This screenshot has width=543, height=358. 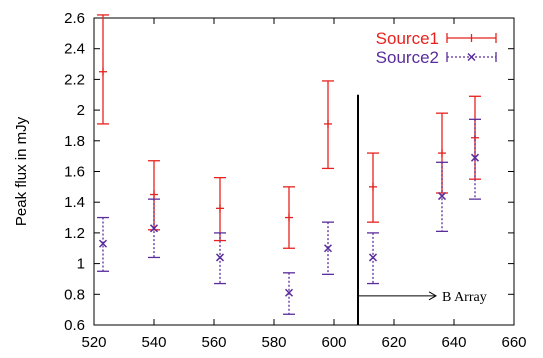 I want to click on legend-marker-b, so click(x=471, y=57).